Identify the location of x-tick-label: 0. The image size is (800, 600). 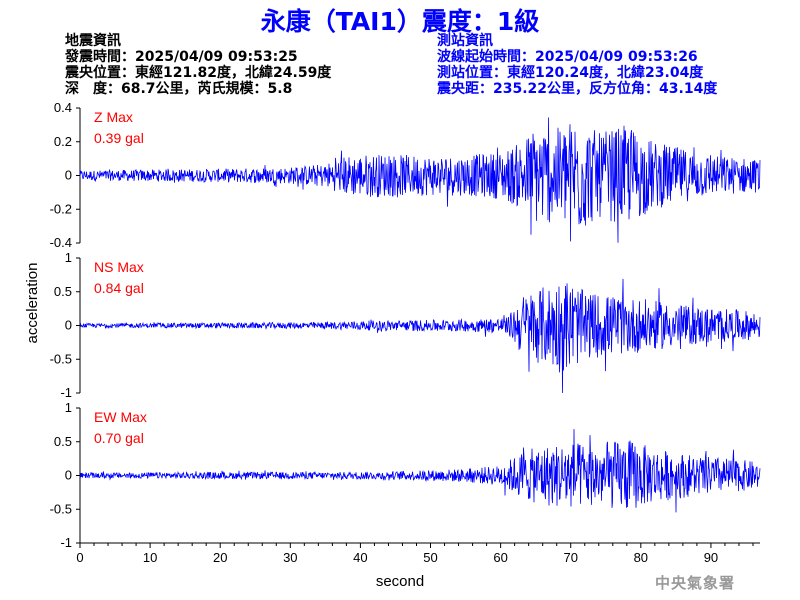
(79, 557).